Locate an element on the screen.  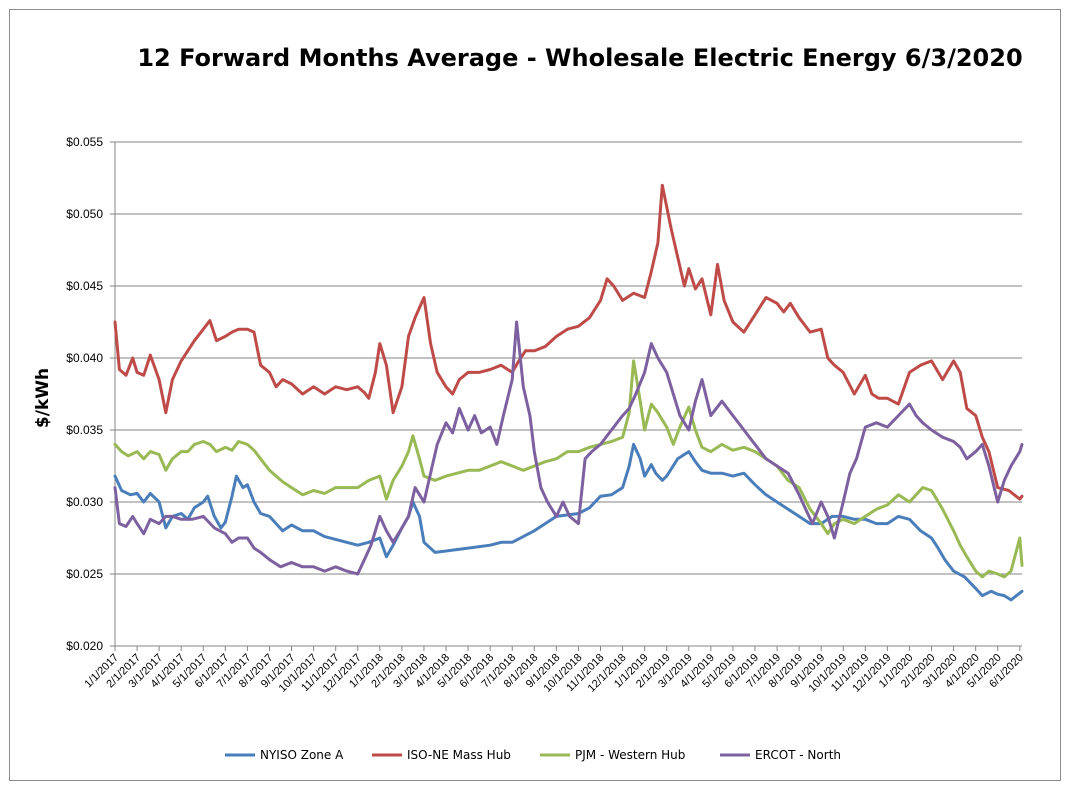
legend-label: ISO-NE Mass Hub is located at coordinates (459, 755).